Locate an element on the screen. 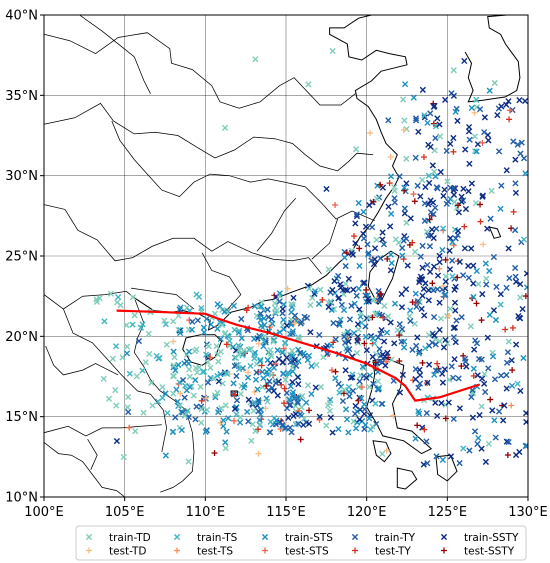 The height and width of the screenshot is (563, 550). legend-entry-train-TY: train-TY is located at coordinates (383, 538).